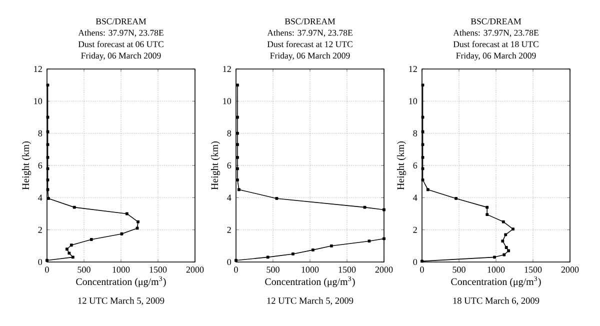  I want to click on text: Dust forecast at 06 UTC, so click(121, 44).